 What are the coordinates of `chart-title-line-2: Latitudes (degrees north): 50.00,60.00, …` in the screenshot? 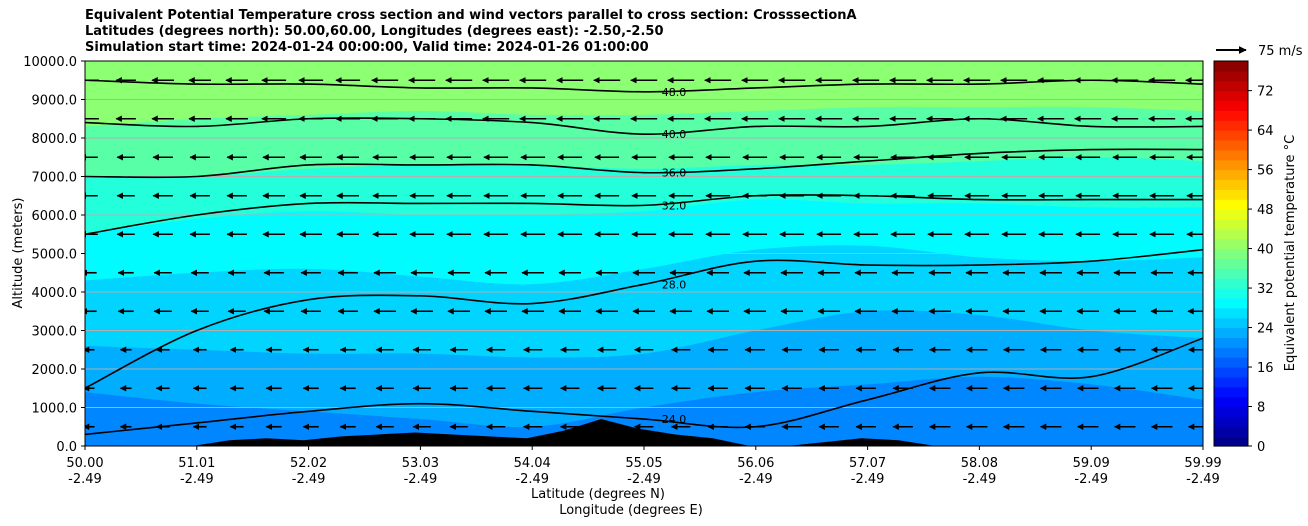 It's located at (374, 31).